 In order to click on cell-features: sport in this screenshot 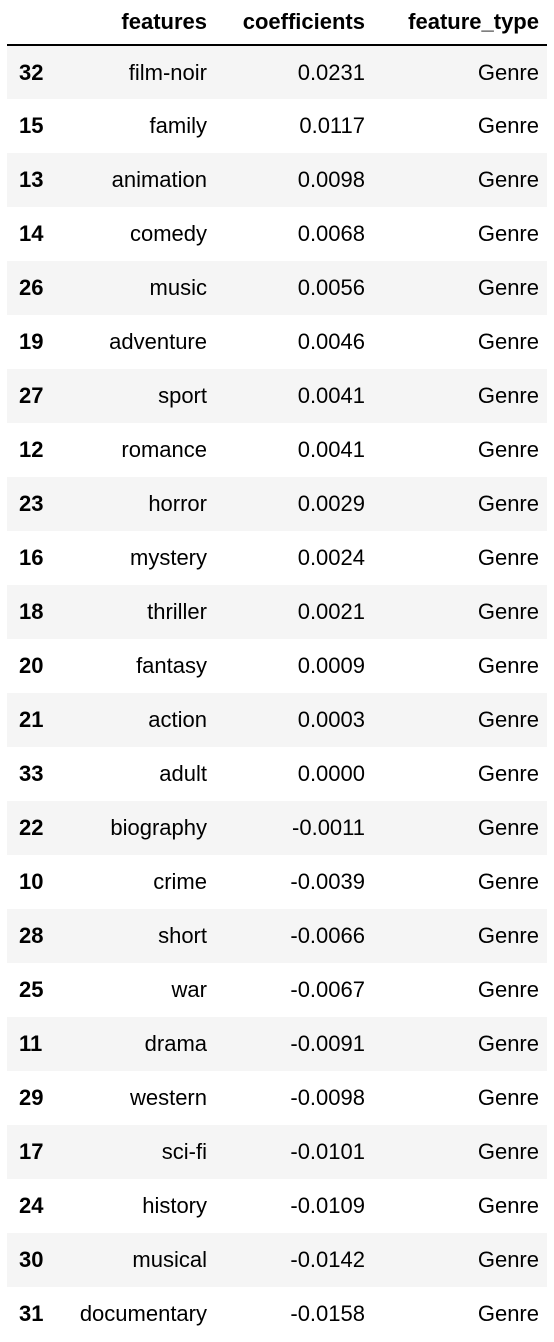, I will do `click(182, 395)`.